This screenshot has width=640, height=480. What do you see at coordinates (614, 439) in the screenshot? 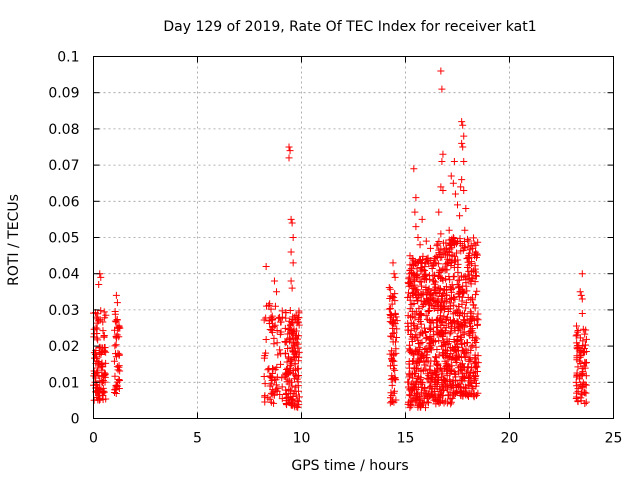
I see `x-tick-label: 25` at bounding box center [614, 439].